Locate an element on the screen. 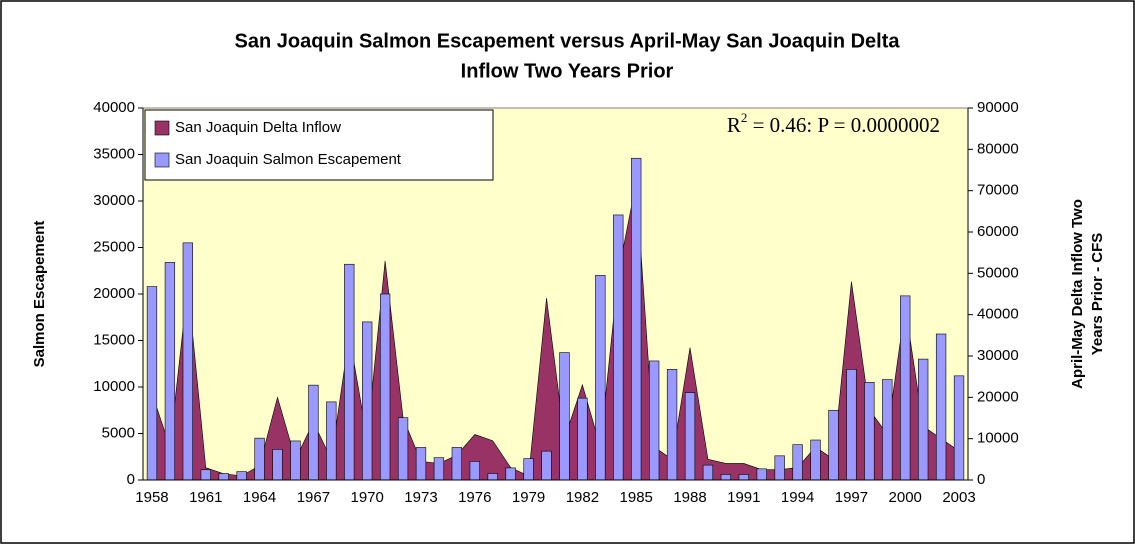  y2-tick-label: 10000 is located at coordinates (998, 438).